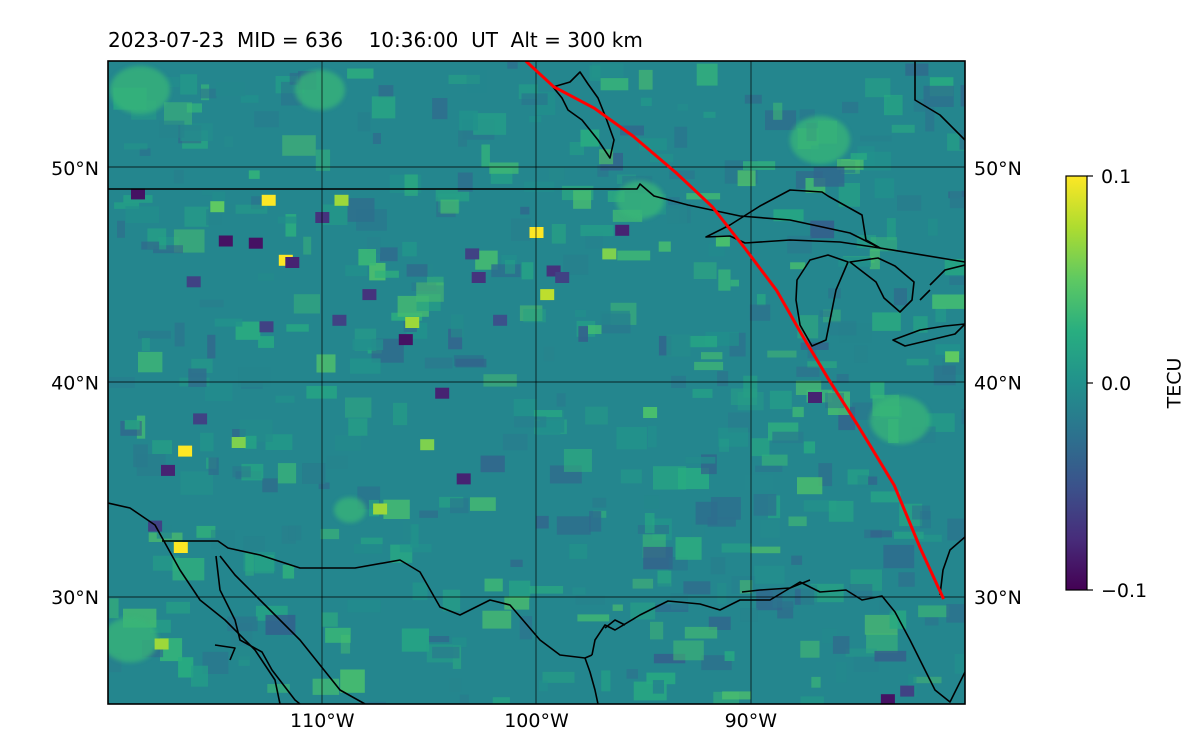  Describe the element at coordinates (75, 598) in the screenshot. I see `y-tick-label-left: 30°N` at that location.